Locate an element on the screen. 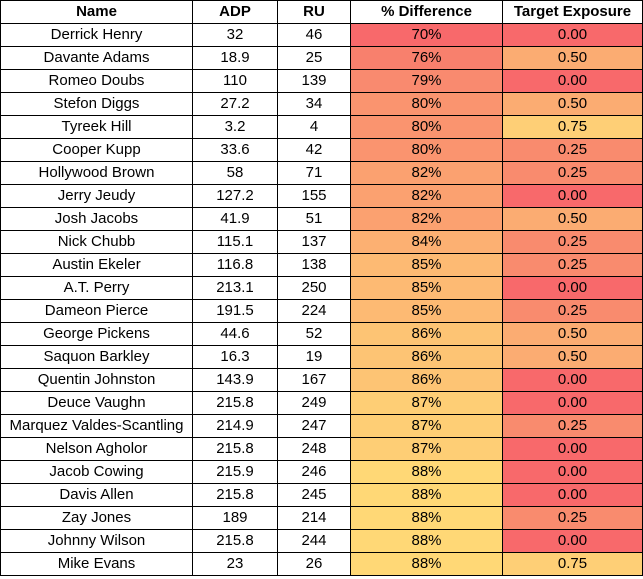  cell-pct-difference: 70% is located at coordinates (426, 35).